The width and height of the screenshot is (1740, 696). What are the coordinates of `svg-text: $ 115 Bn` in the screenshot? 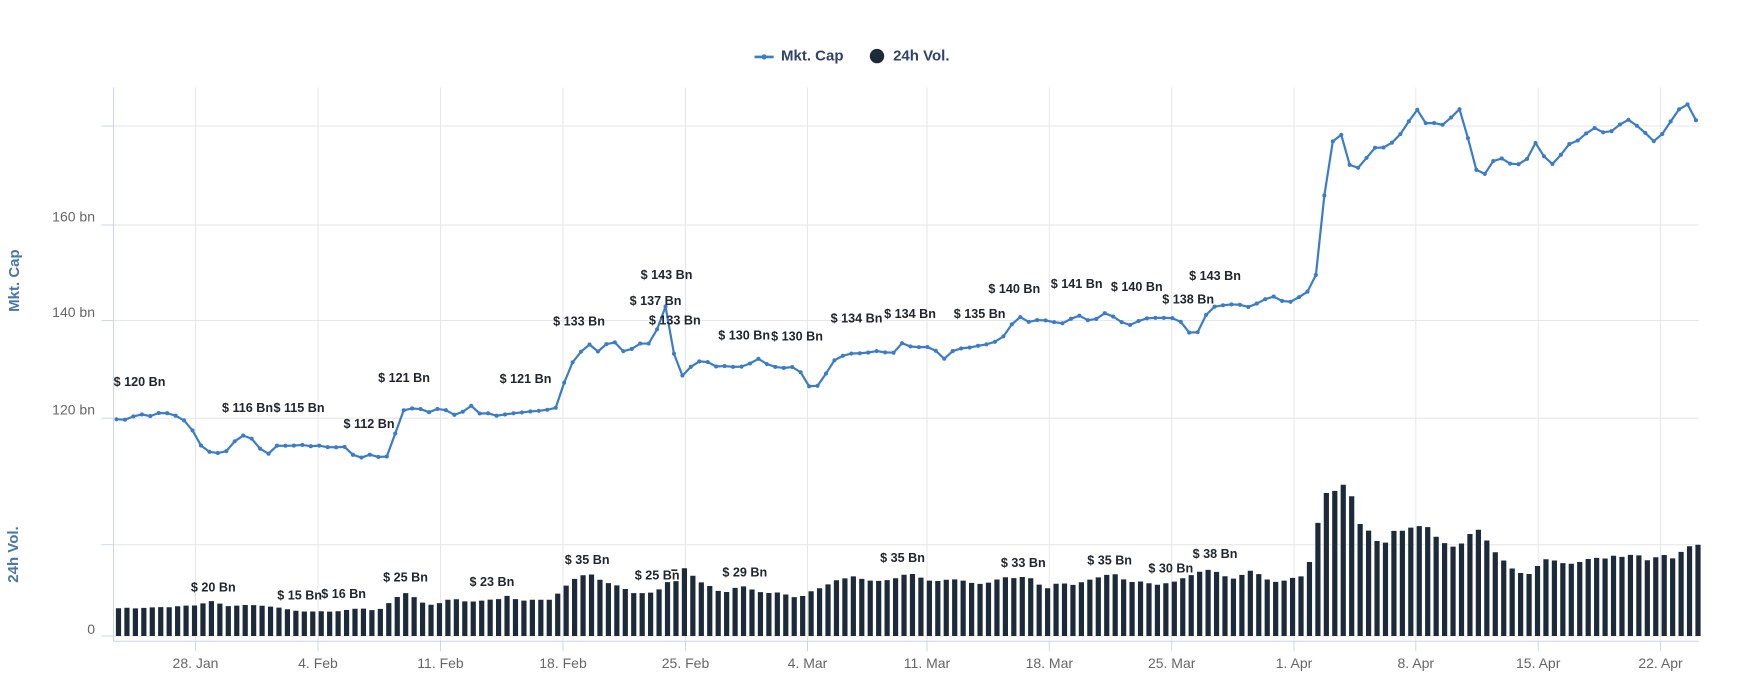 It's located at (298, 408).